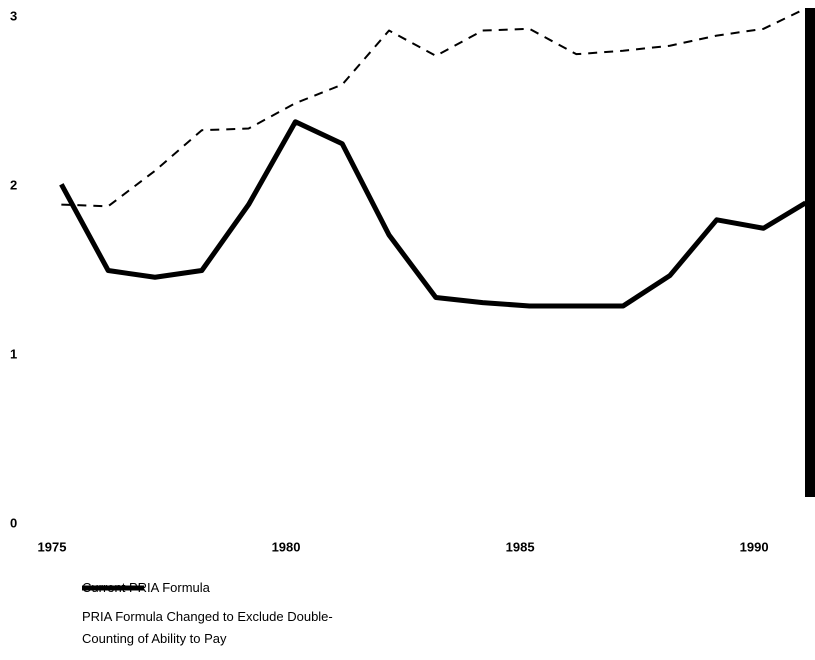 The height and width of the screenshot is (660, 815). I want to click on scan-edge, so click(810, 252).